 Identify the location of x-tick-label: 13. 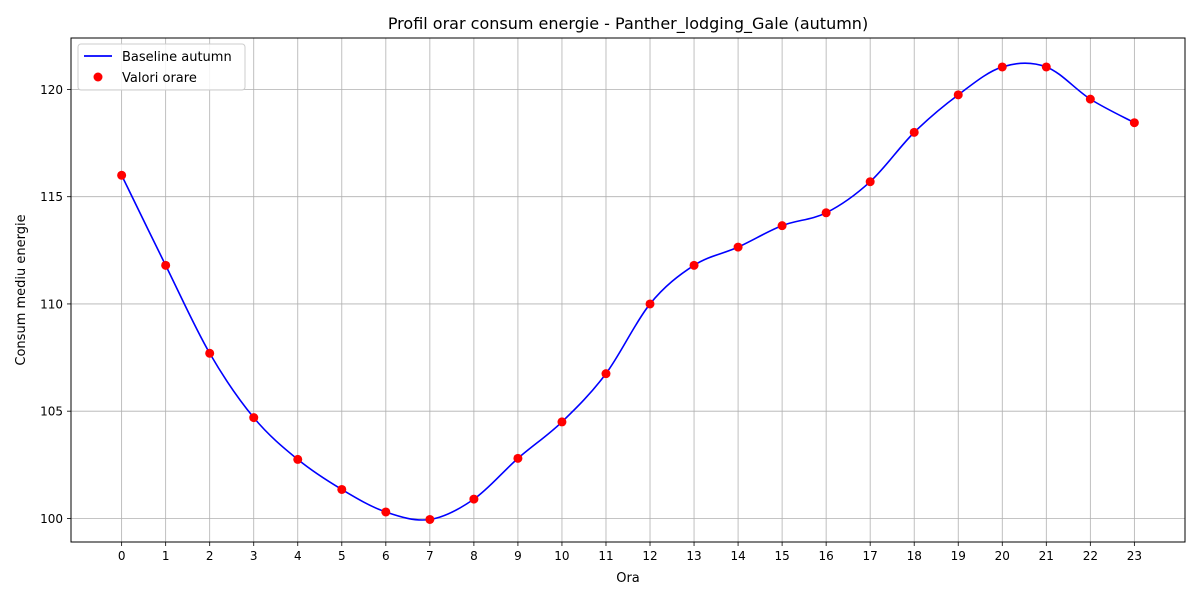
(693, 556).